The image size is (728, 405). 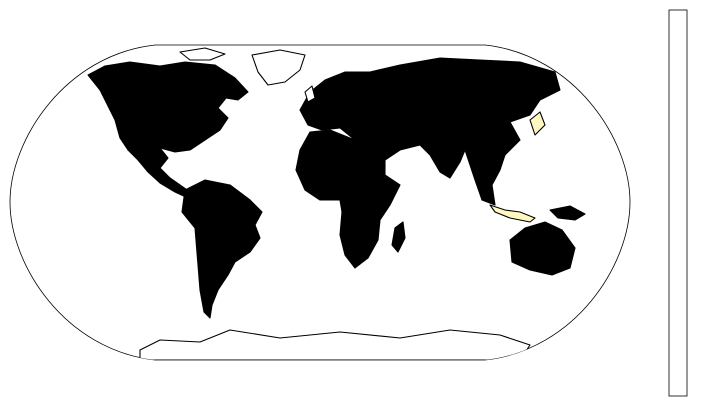 What do you see at coordinates (335, 344) in the screenshot?
I see `region-antarctica` at bounding box center [335, 344].